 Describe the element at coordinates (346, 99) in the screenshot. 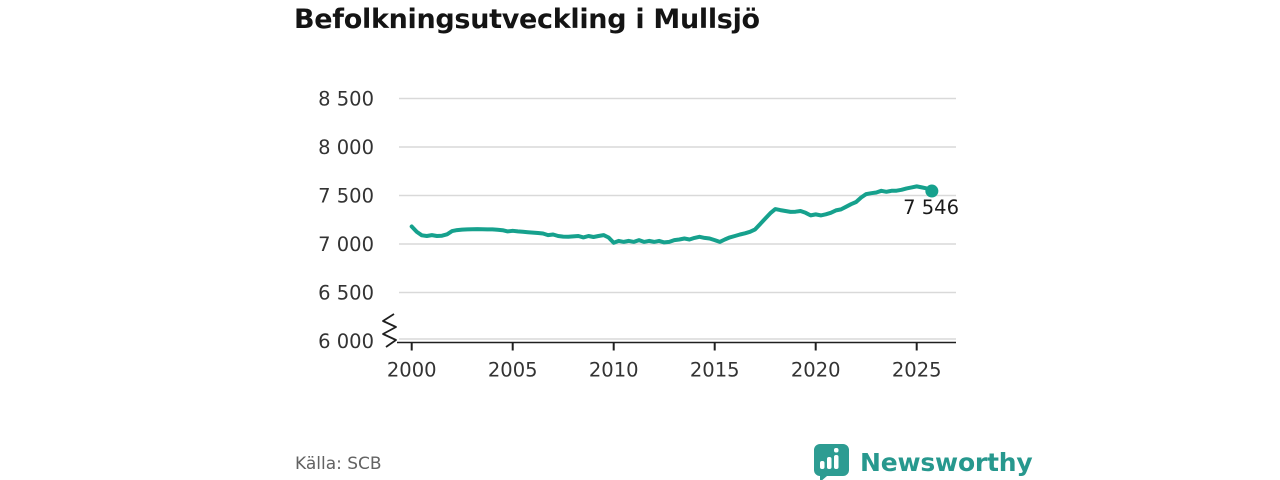

I see `y-tick-label-8500: 8 500` at that location.